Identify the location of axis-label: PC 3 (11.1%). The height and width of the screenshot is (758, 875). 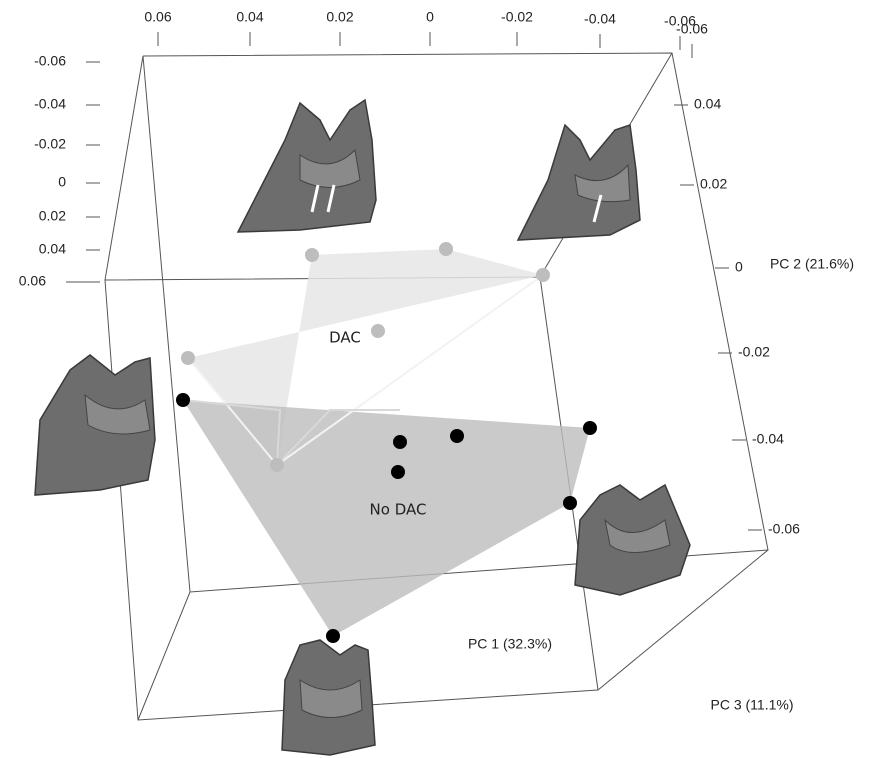
(752, 705).